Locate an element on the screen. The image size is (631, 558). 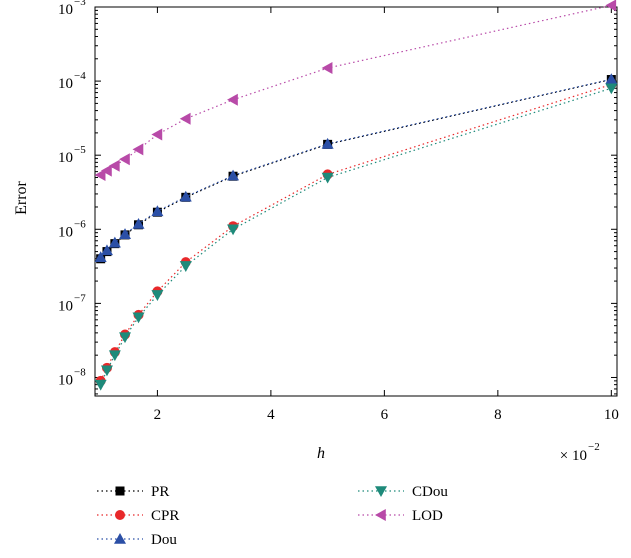
y-tick-exp: −5 is located at coordinates (80, 150).